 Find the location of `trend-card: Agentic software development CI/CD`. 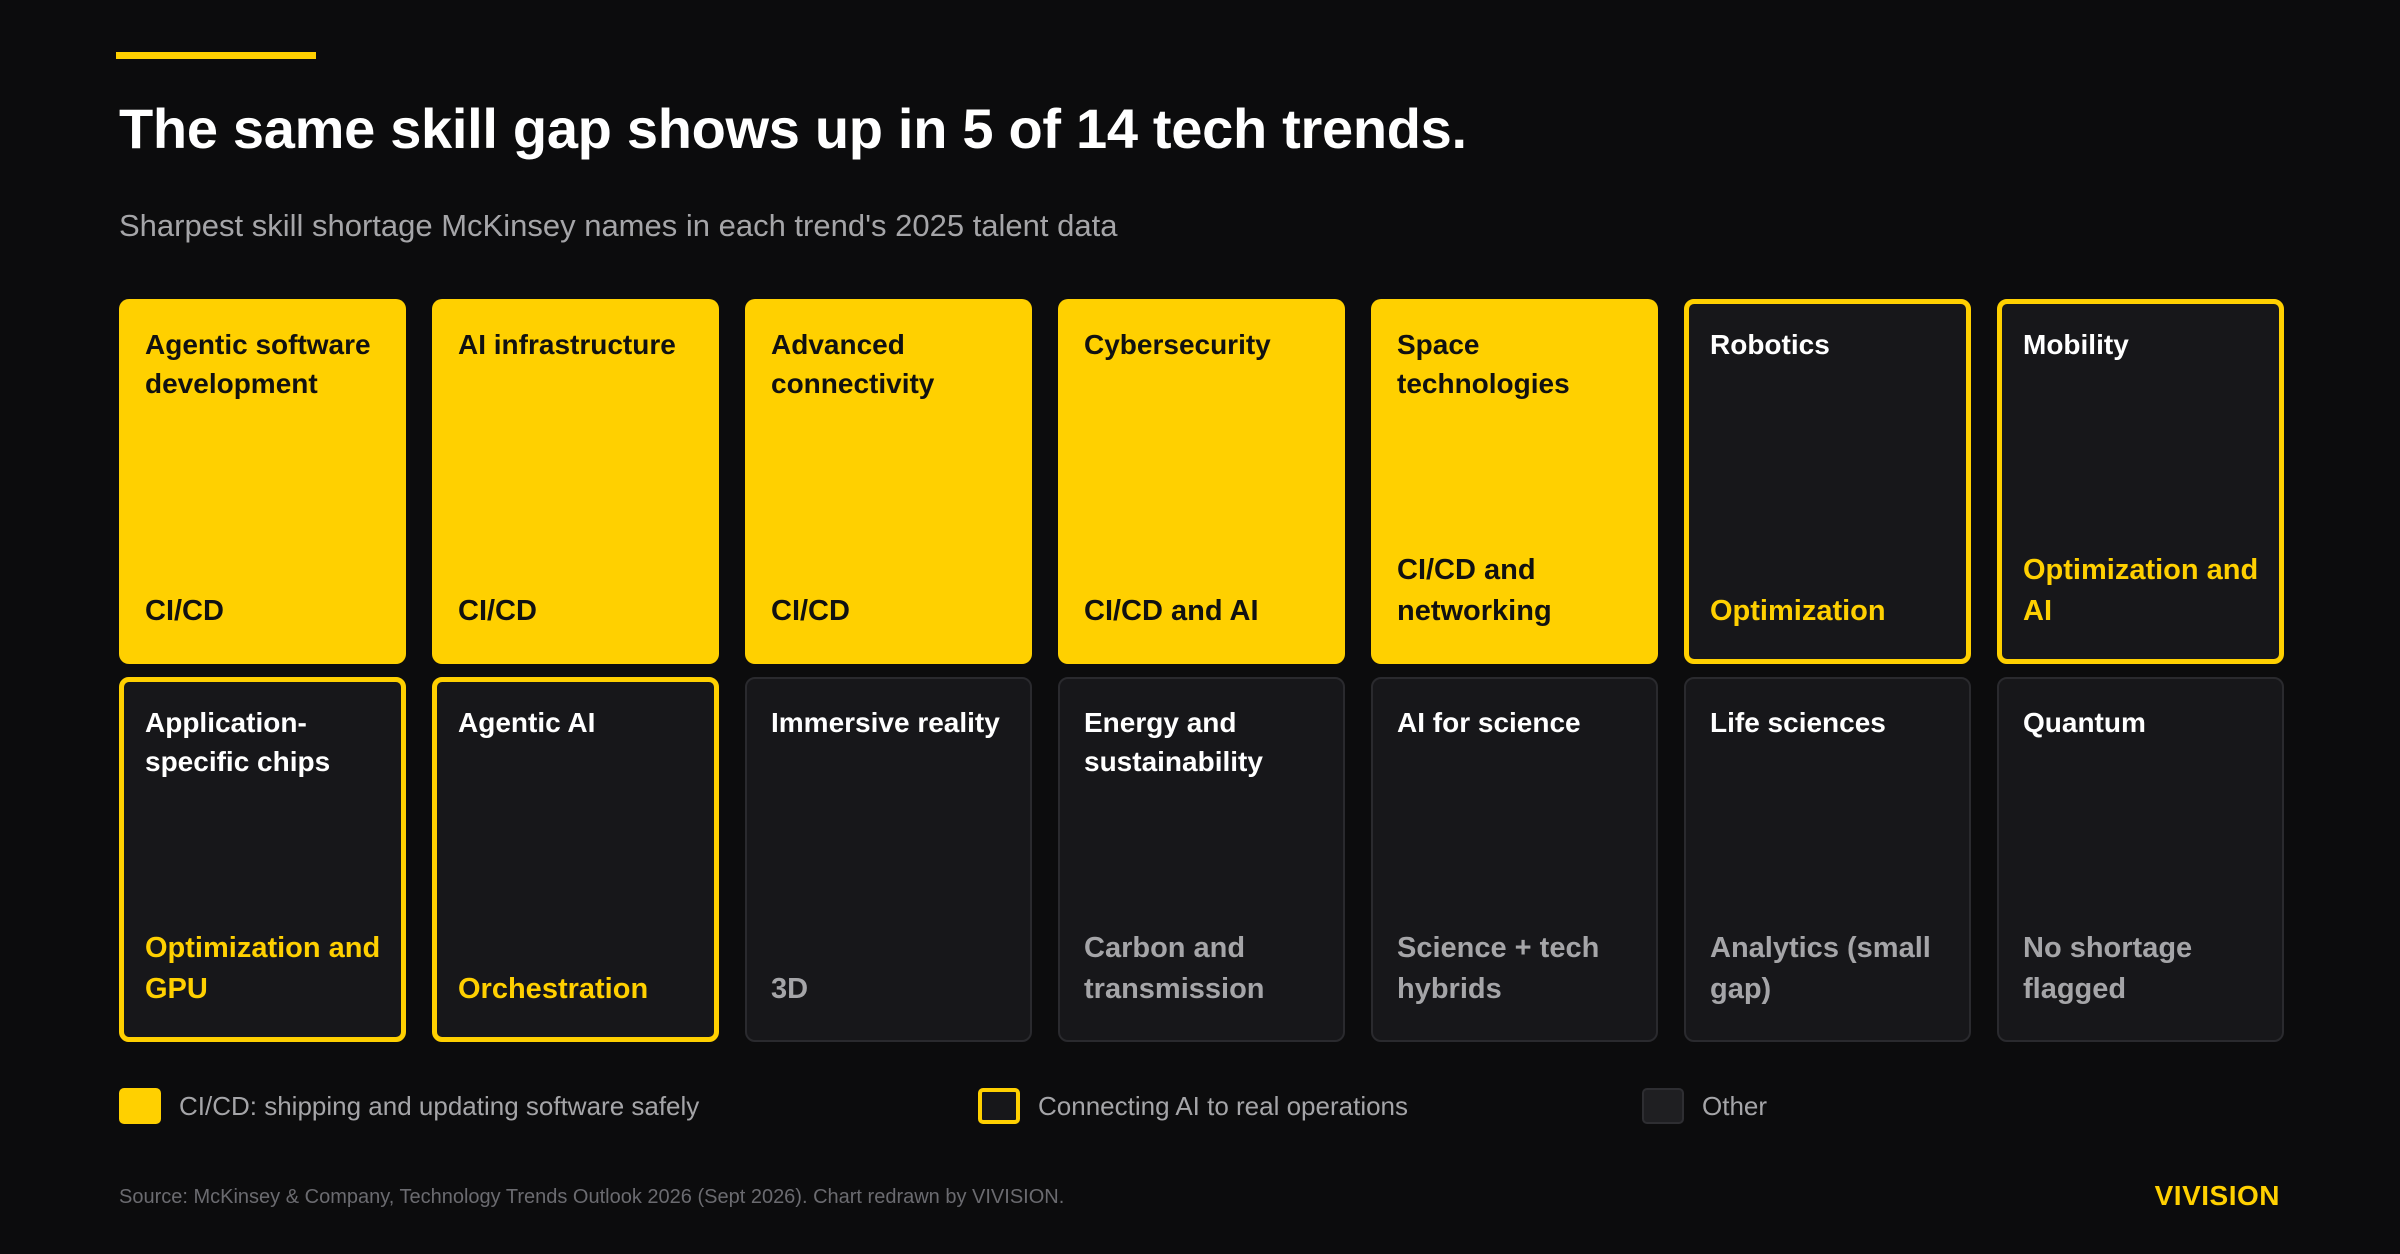

trend-card: Agentic software development CI/CD is located at coordinates (262, 481).